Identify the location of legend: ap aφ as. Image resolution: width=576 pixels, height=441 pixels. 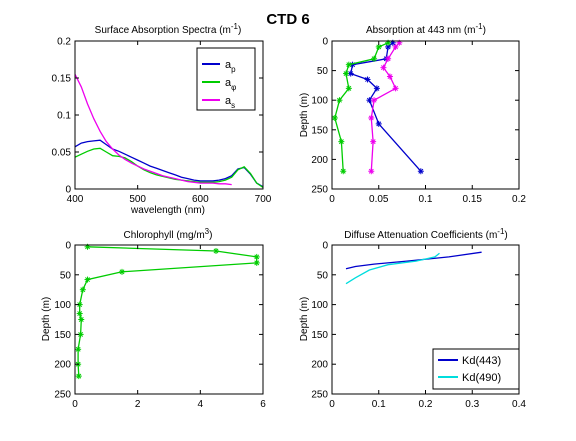
(226, 79).